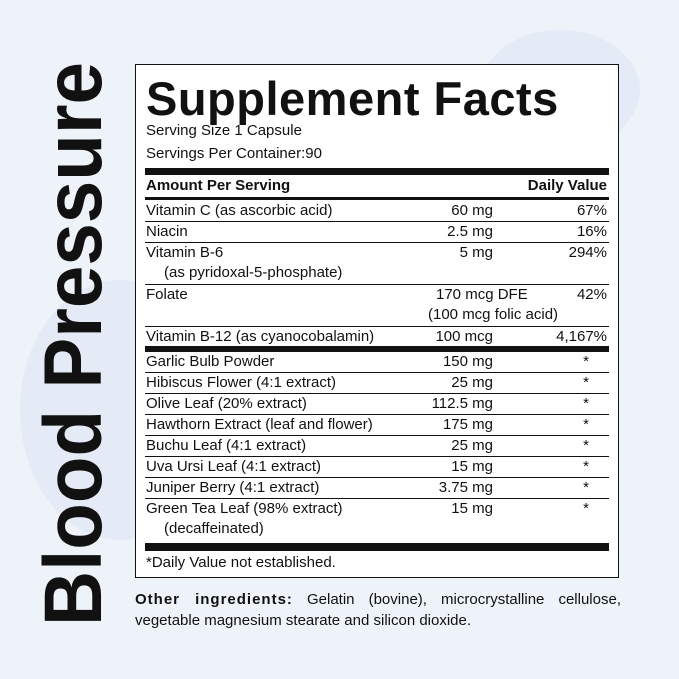  I want to click on nutrient-name: Buchu Leaf (4:1 extract), so click(226, 445).